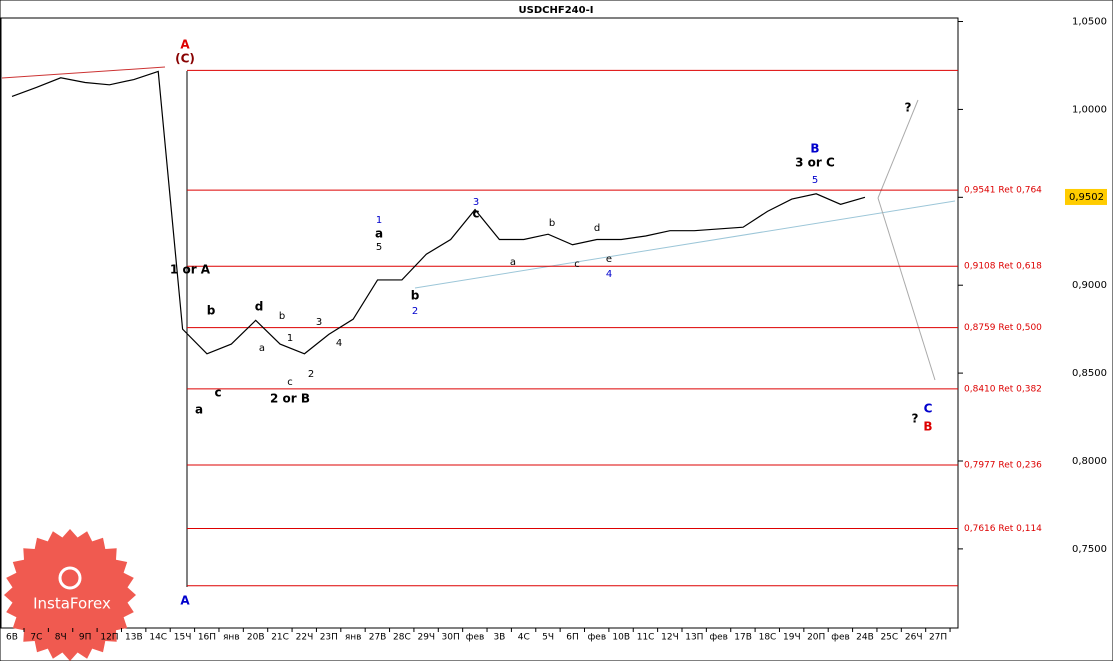 This screenshot has width=1113, height=661. What do you see at coordinates (402, 638) in the screenshot?
I see `x-tick-label: 28С` at bounding box center [402, 638].